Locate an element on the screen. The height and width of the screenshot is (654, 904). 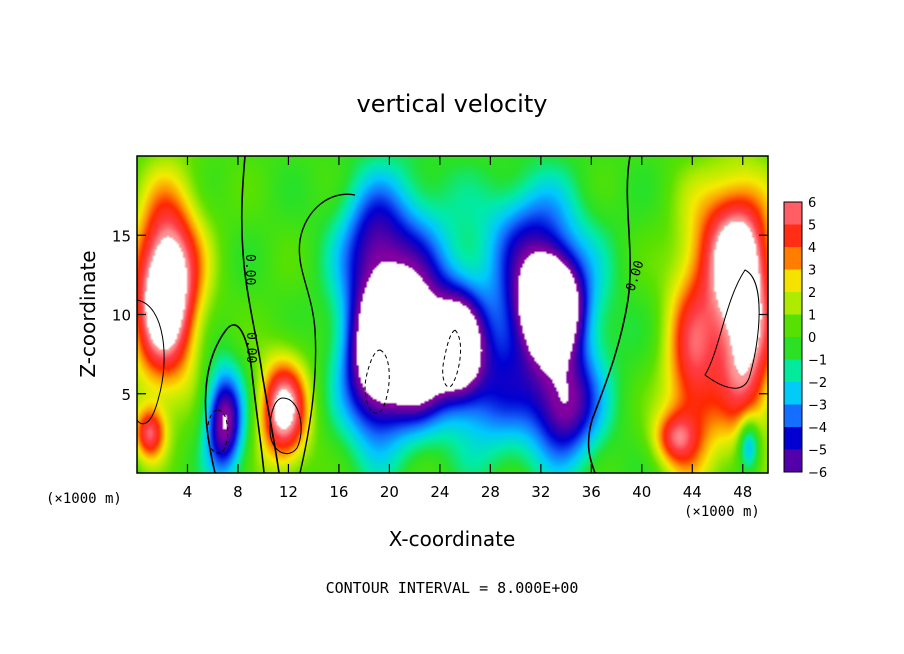
colorbar-label: −4 is located at coordinates (817, 428).